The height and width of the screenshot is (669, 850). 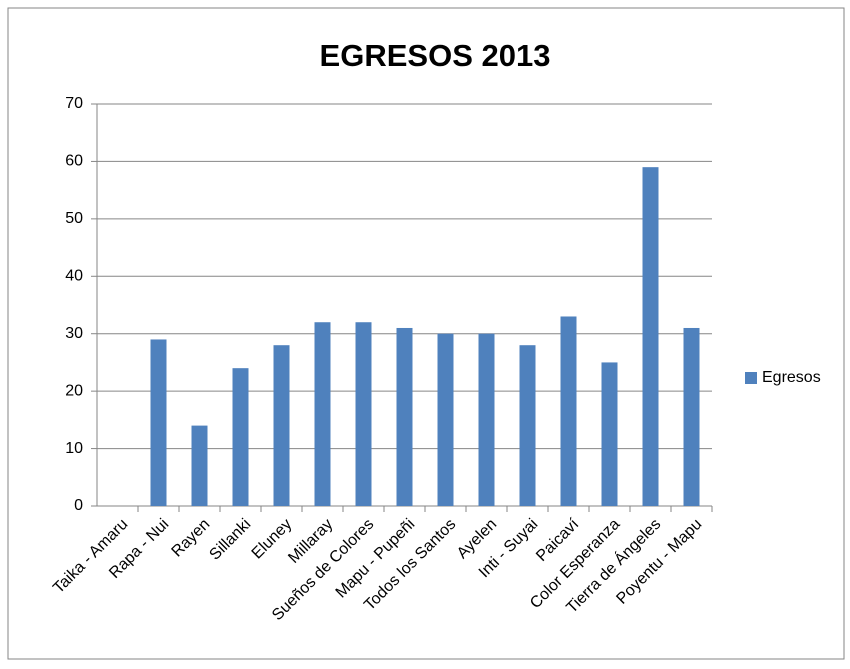 What do you see at coordinates (74, 390) in the screenshot?
I see `y-tick-label: 20` at bounding box center [74, 390].